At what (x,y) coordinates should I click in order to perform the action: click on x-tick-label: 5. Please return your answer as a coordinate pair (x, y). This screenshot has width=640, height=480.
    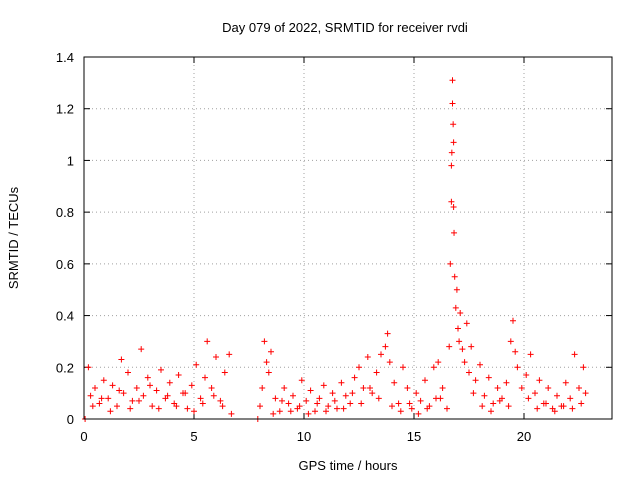
    Looking at the image, I should click on (193, 436).